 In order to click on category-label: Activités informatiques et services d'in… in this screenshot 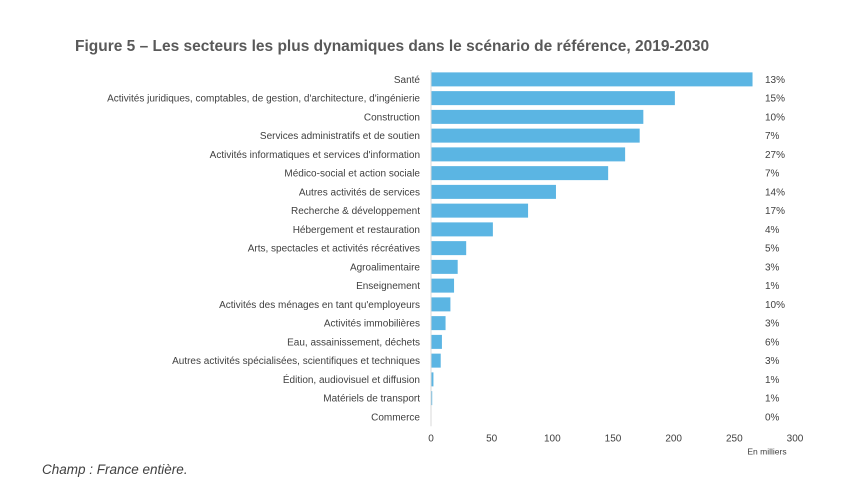, I will do `click(315, 155)`.